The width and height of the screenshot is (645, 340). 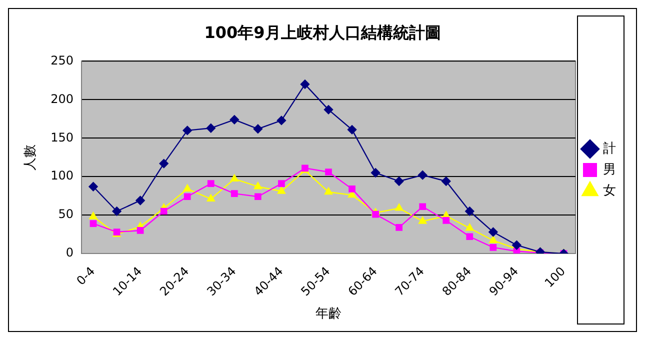 What do you see at coordinates (66, 214) in the screenshot?
I see `y-tick-label: 50` at bounding box center [66, 214].